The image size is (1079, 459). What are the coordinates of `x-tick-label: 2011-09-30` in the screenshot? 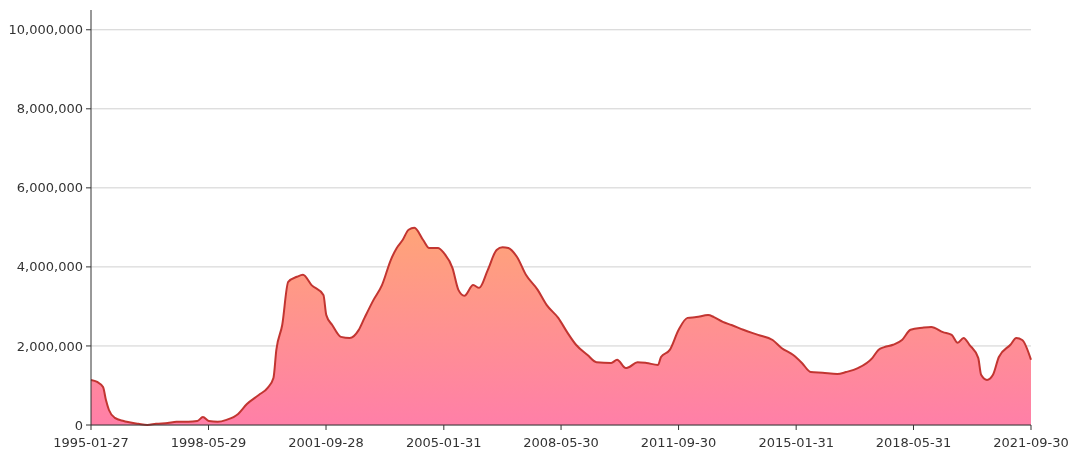 It's located at (678, 442).